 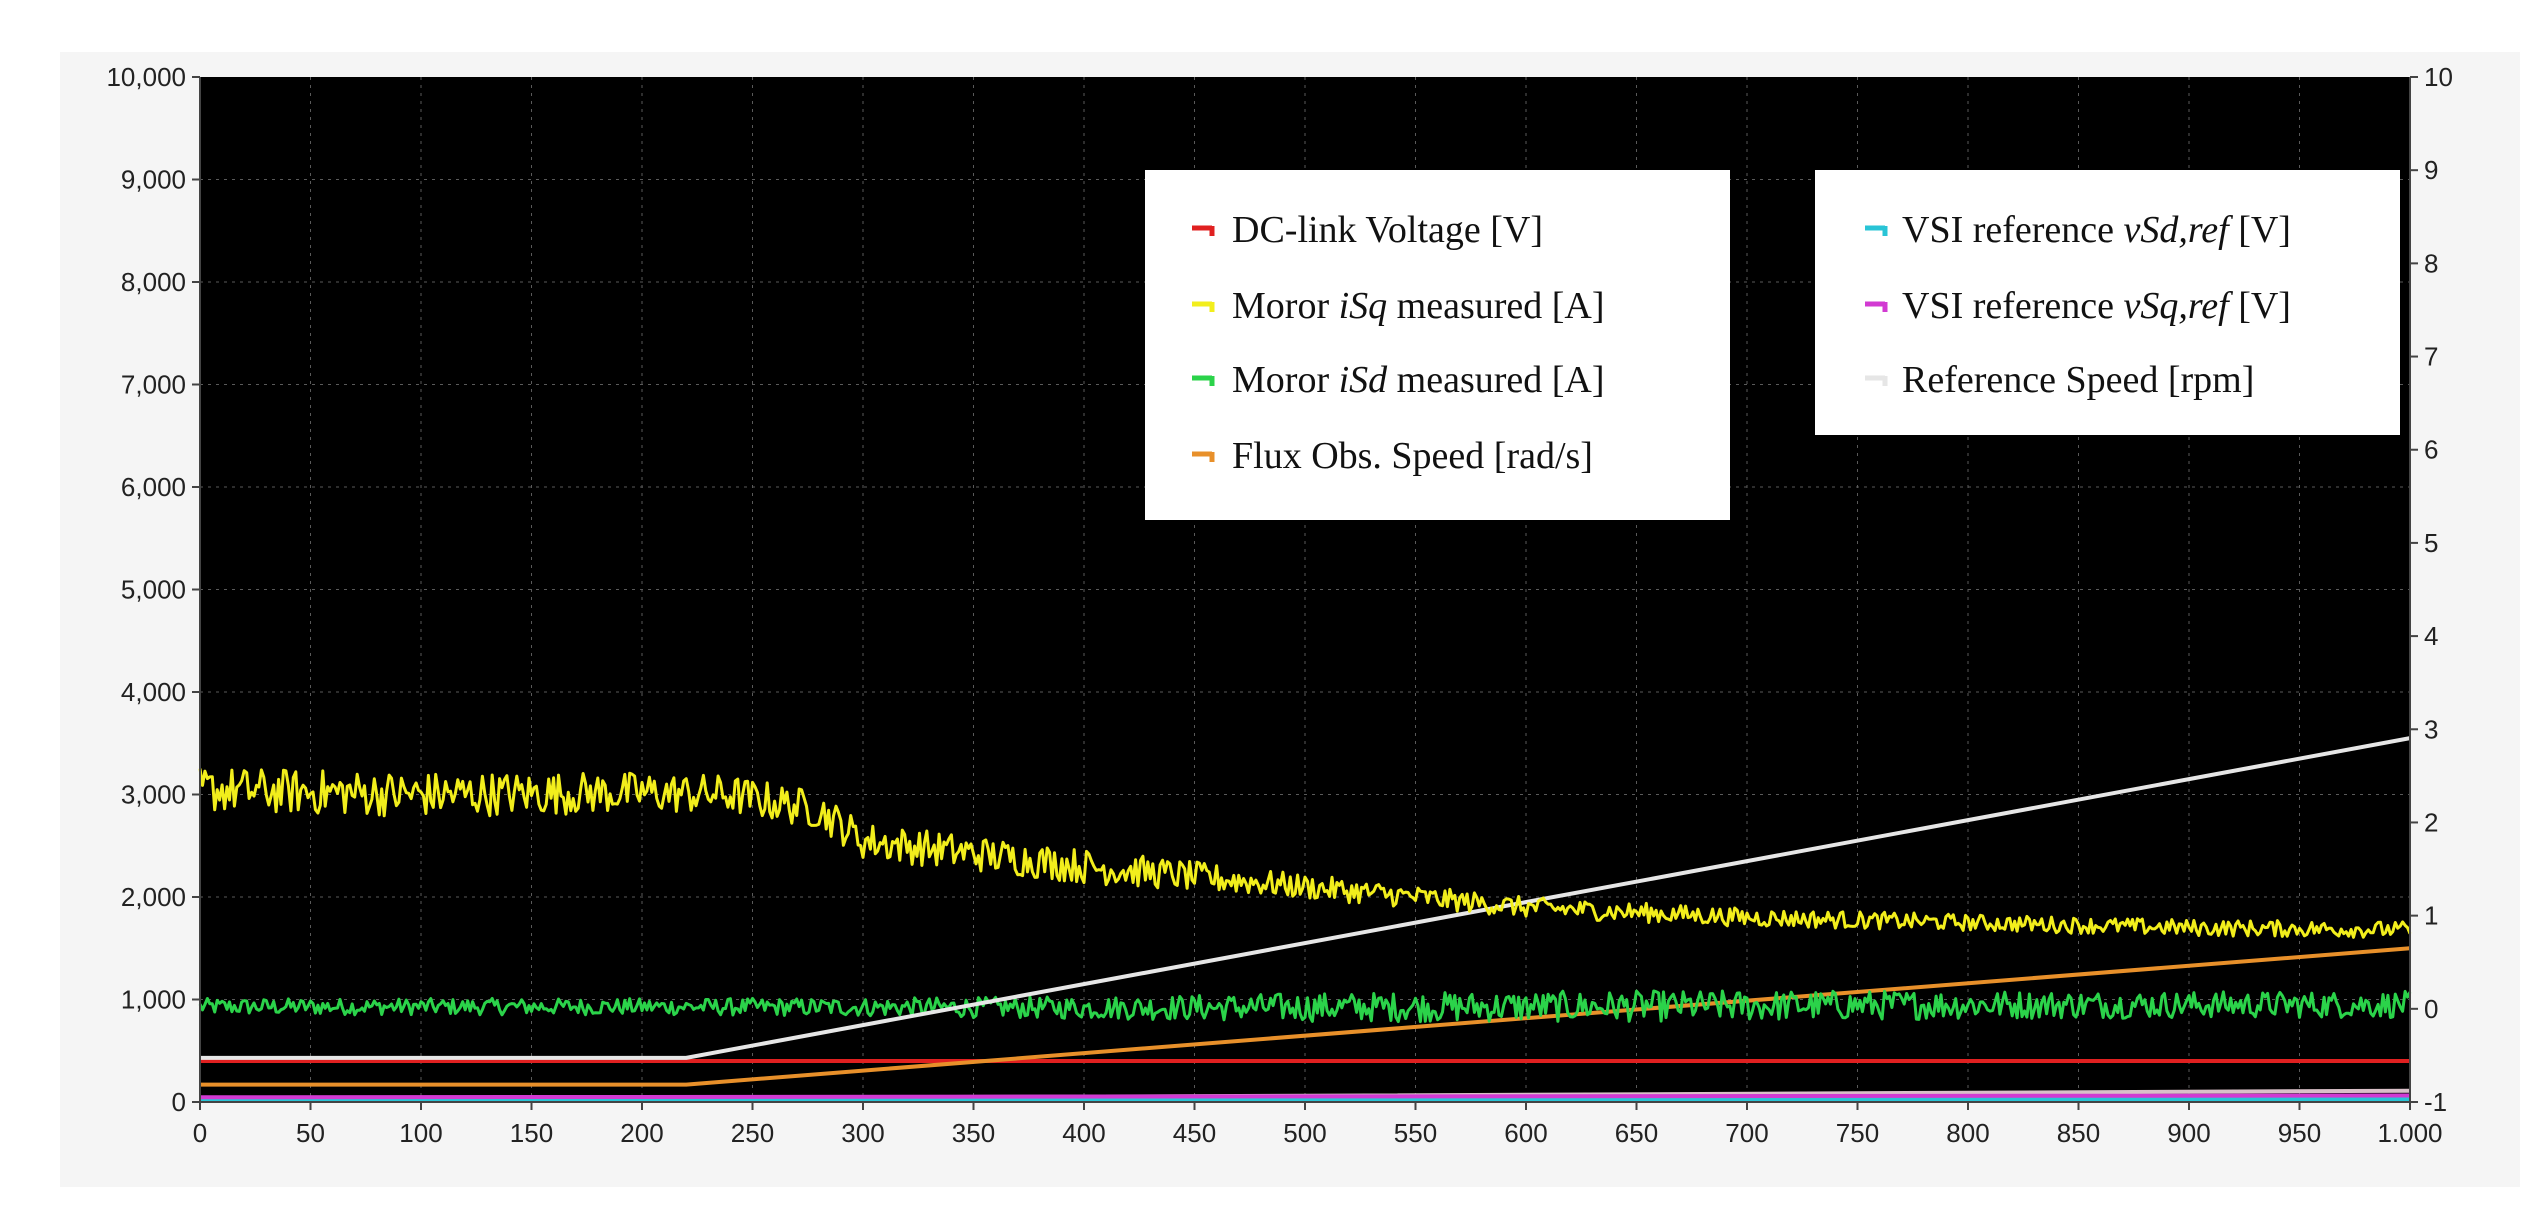 What do you see at coordinates (153, 385) in the screenshot?
I see `y-left-tick-label: 7,000` at bounding box center [153, 385].